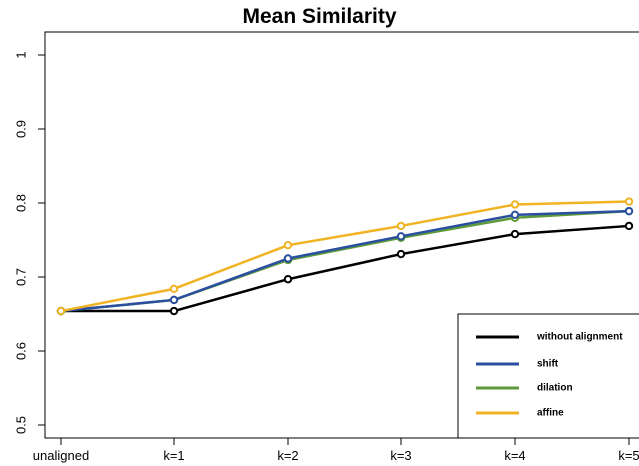  I want to click on x-tick-label: k=3, so click(400, 455).